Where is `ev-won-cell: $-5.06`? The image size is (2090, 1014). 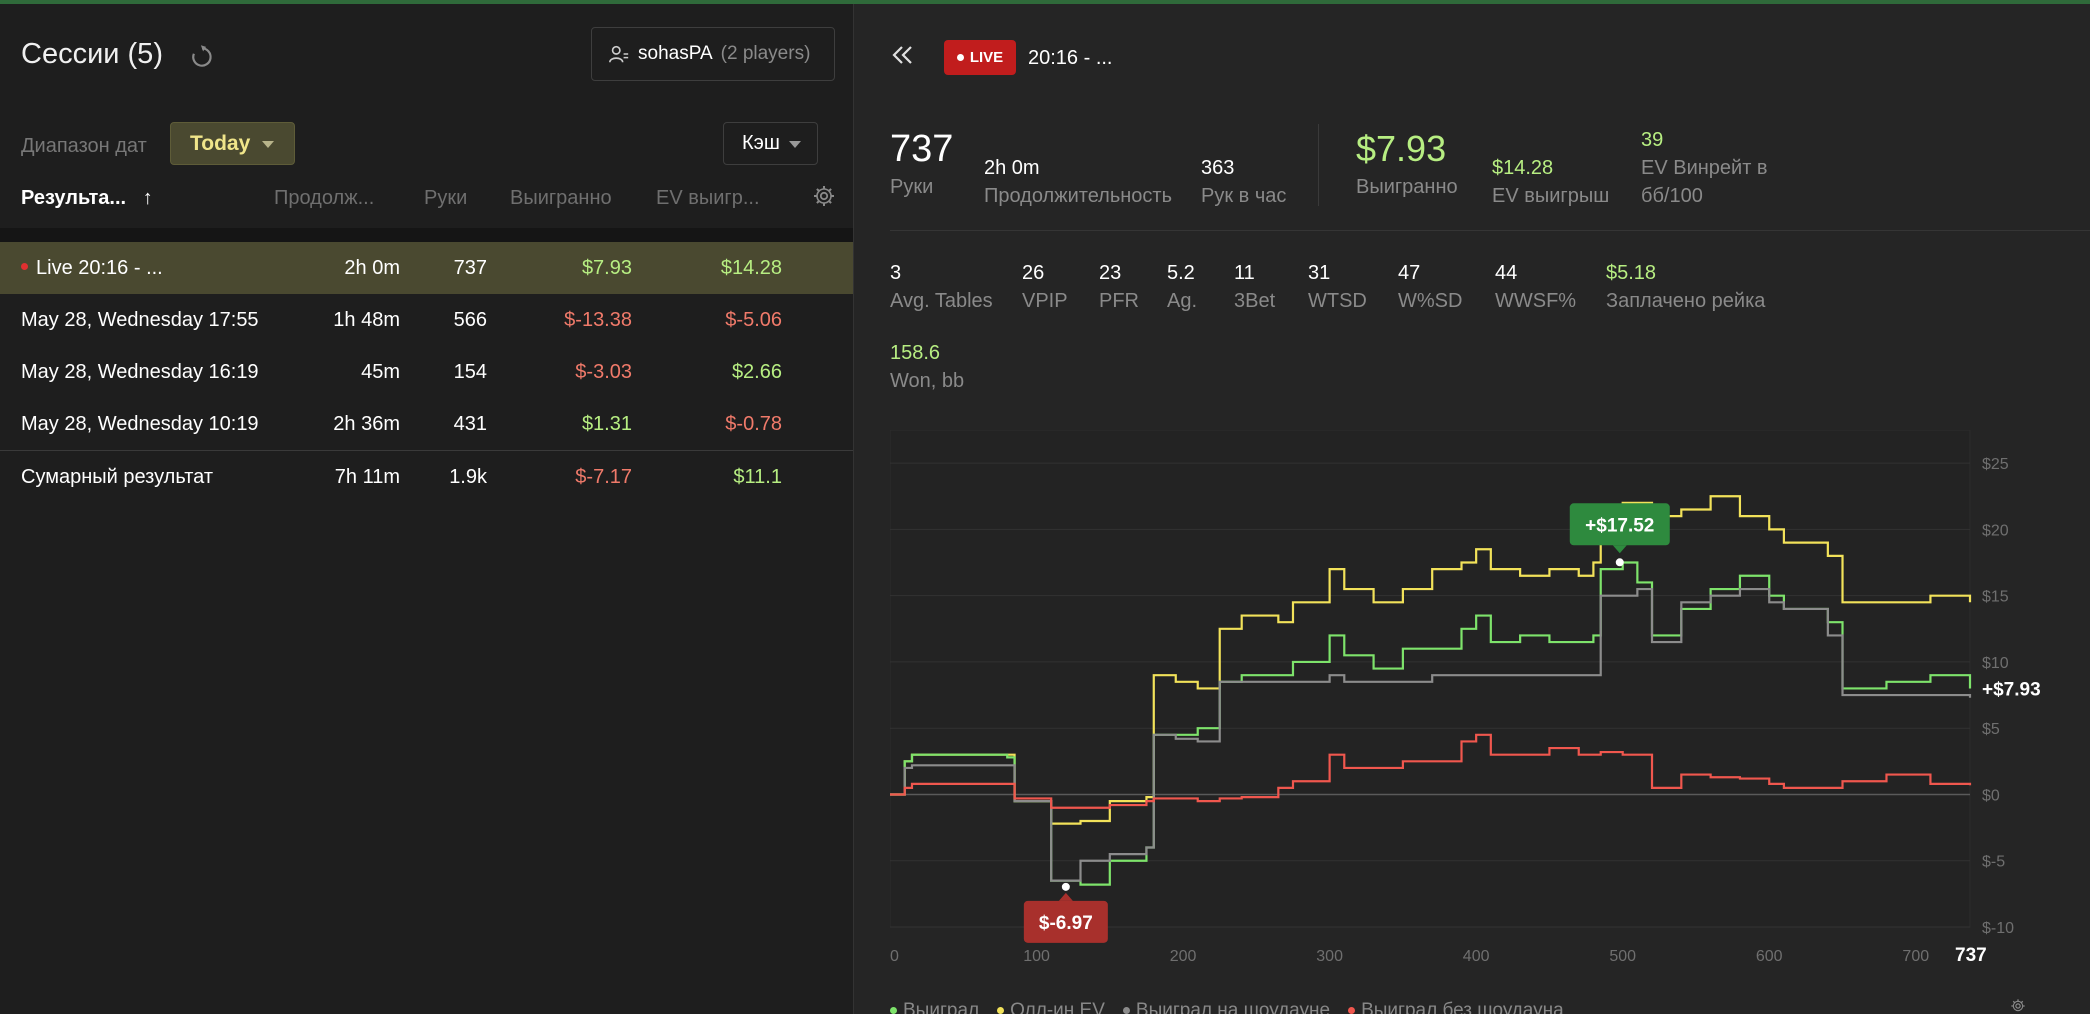 ev-won-cell: $-5.06 is located at coordinates (753, 320).